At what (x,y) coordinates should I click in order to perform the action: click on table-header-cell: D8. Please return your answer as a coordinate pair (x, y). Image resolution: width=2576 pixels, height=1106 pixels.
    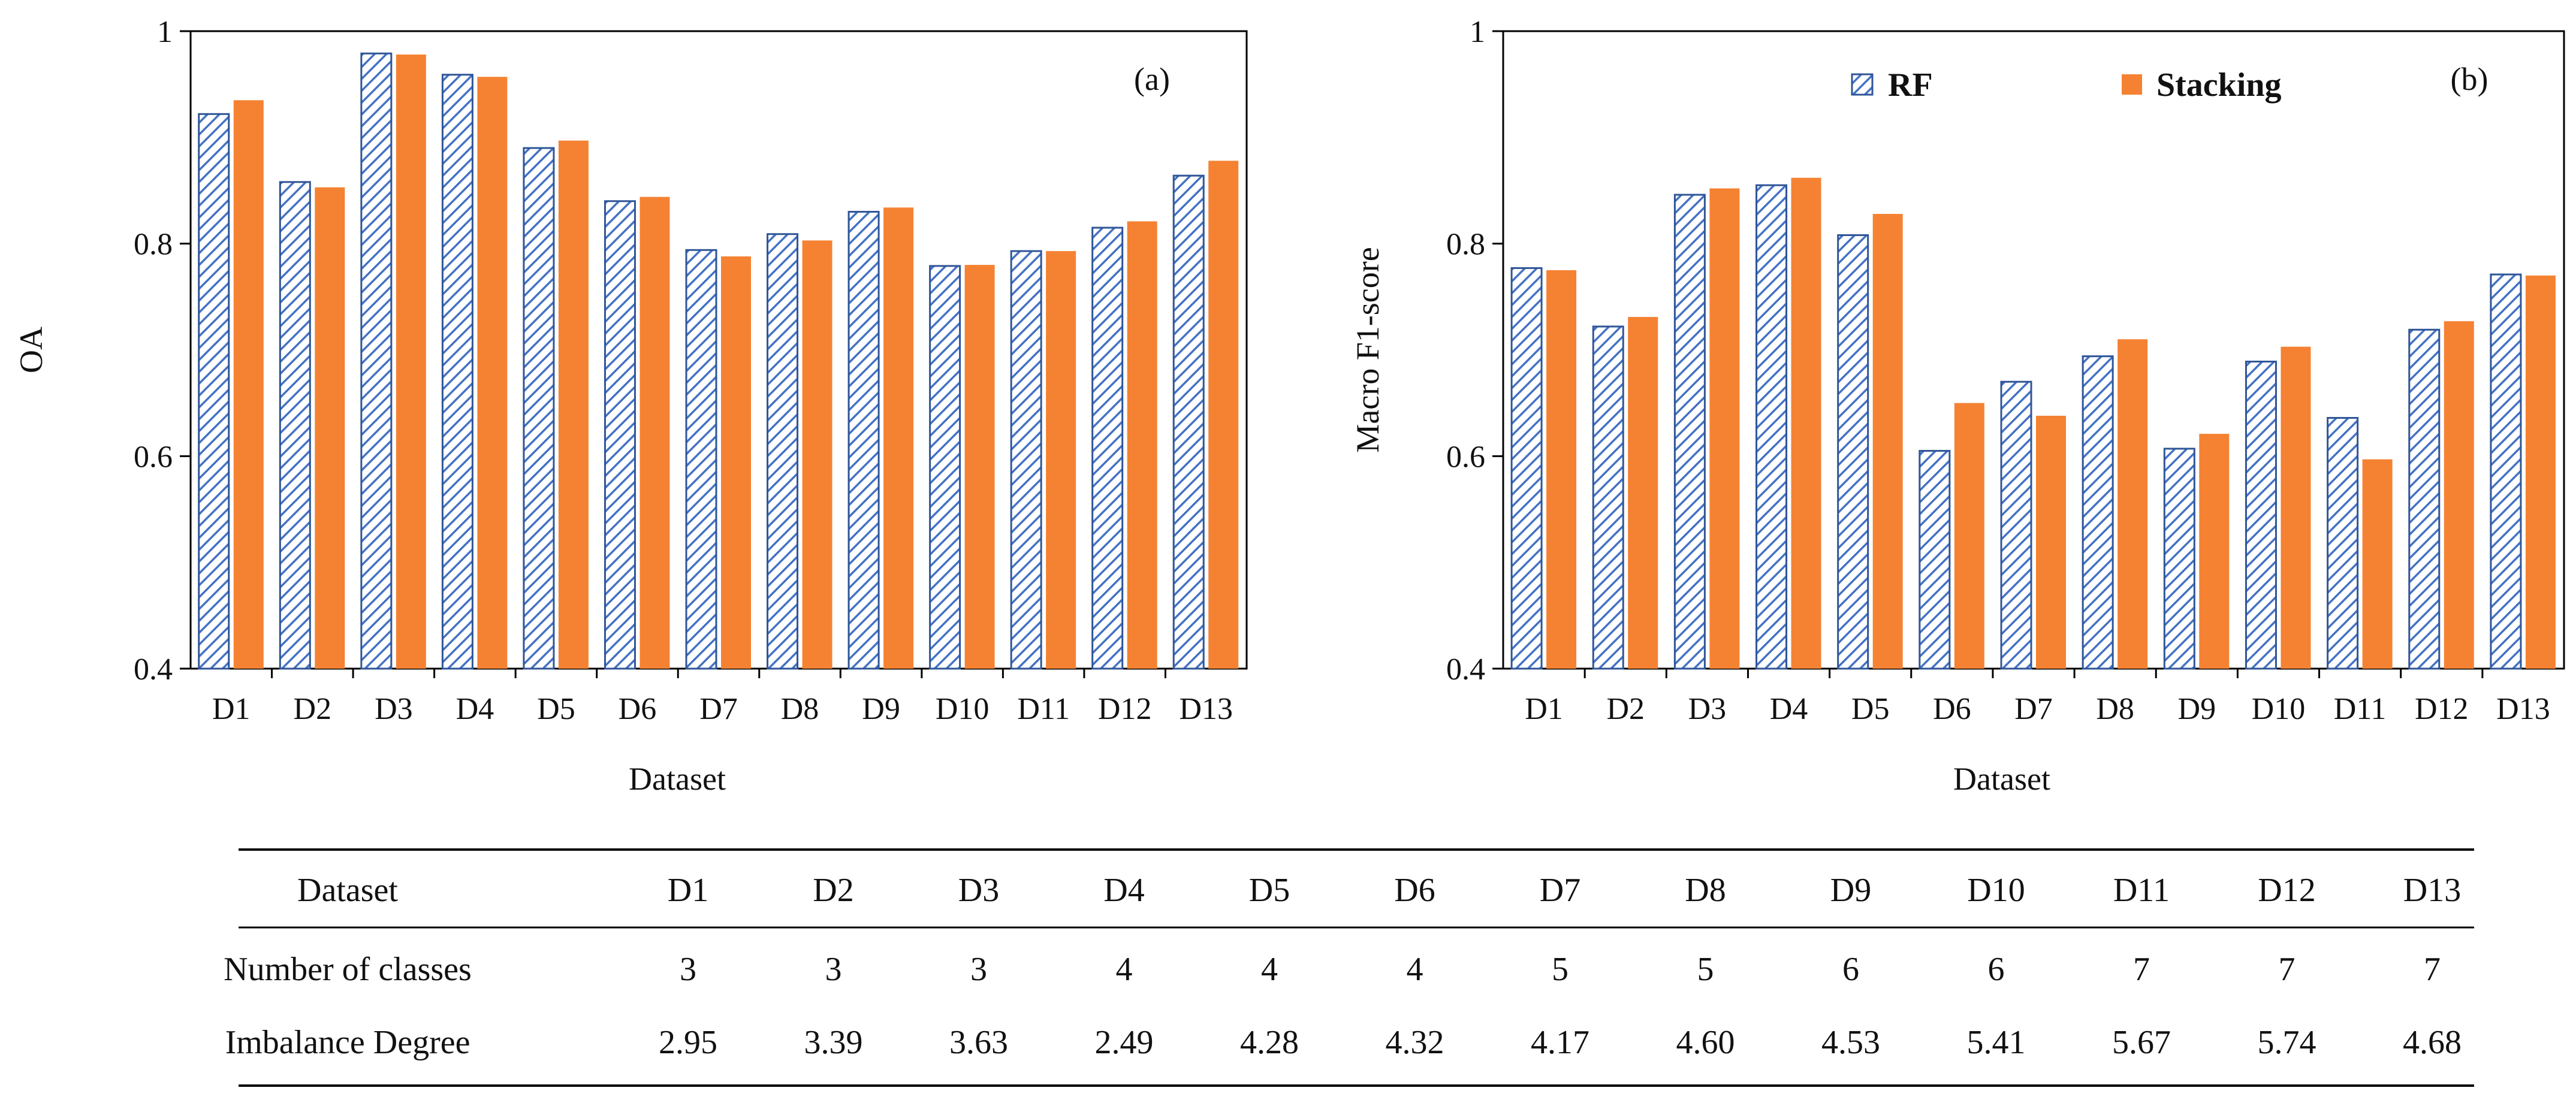
    Looking at the image, I should click on (1706, 890).